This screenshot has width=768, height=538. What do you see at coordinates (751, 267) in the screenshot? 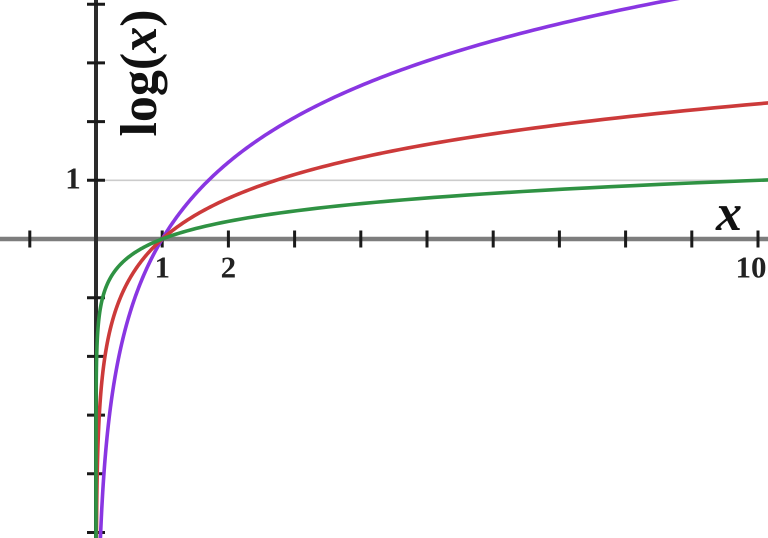
I see `x-tick-label-10: 10` at bounding box center [751, 267].